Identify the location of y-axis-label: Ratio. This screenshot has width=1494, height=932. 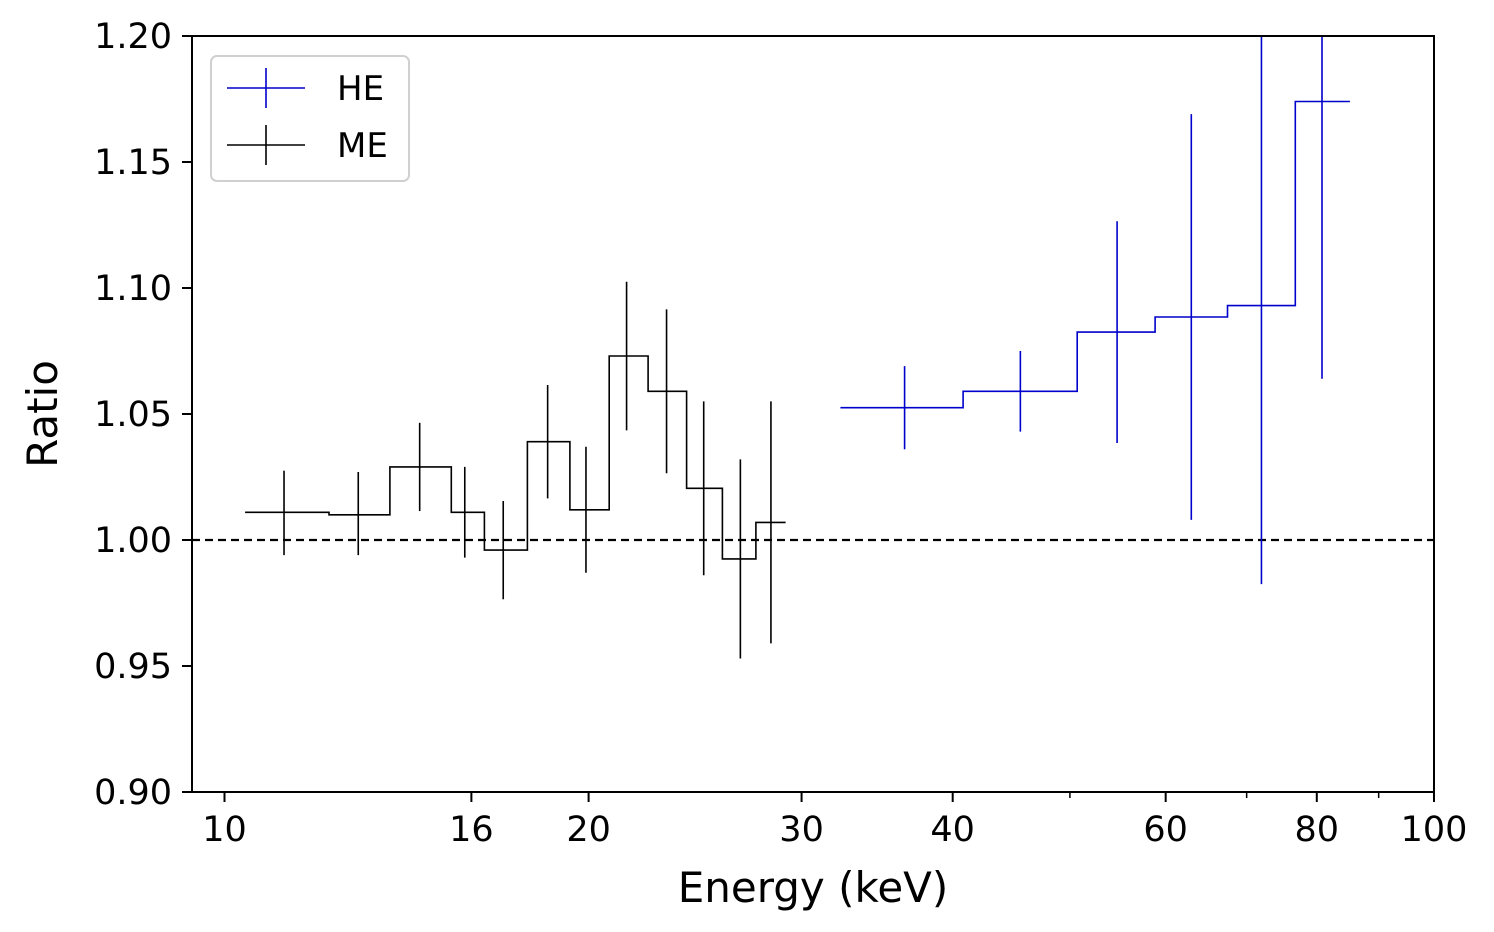
(42, 414).